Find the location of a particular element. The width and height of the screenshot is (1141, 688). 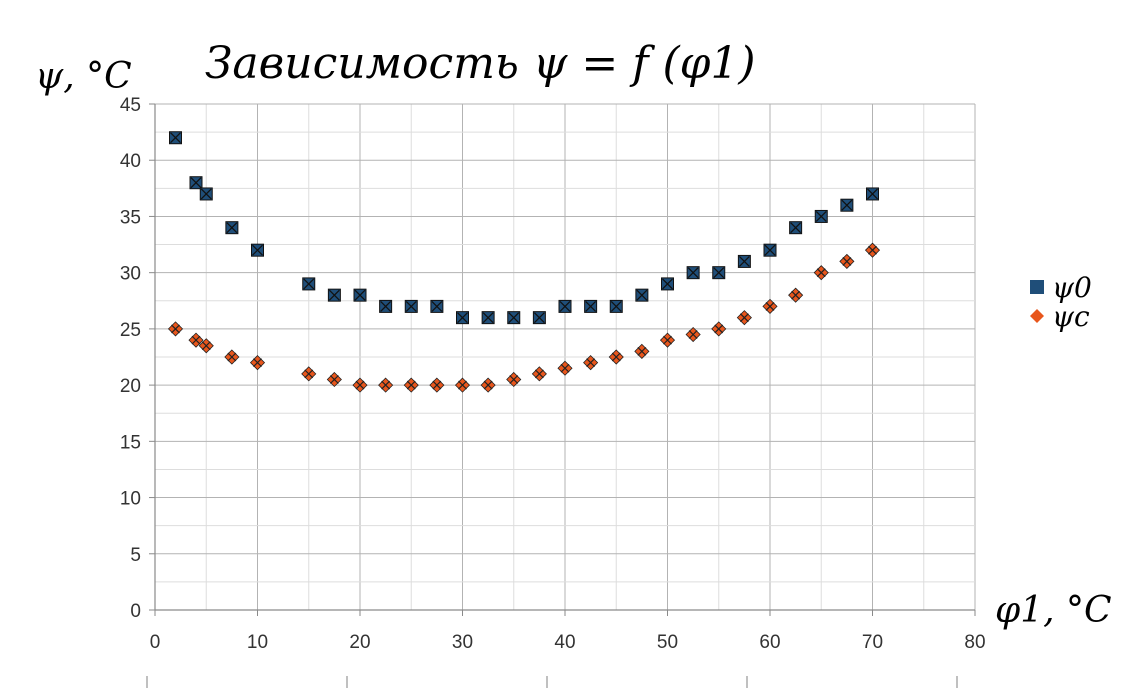

chart-title: Зависимость ψ = f (φ1) is located at coordinates (480, 63).